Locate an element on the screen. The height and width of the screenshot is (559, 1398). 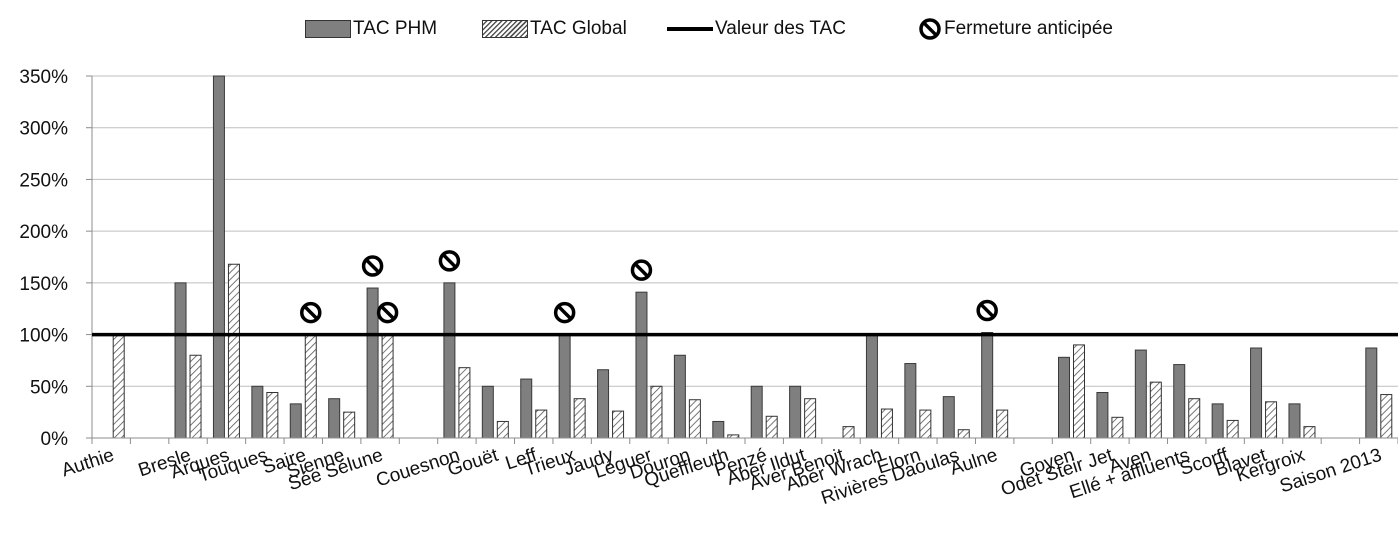
y-tick-label: 350% is located at coordinates (43, 77).